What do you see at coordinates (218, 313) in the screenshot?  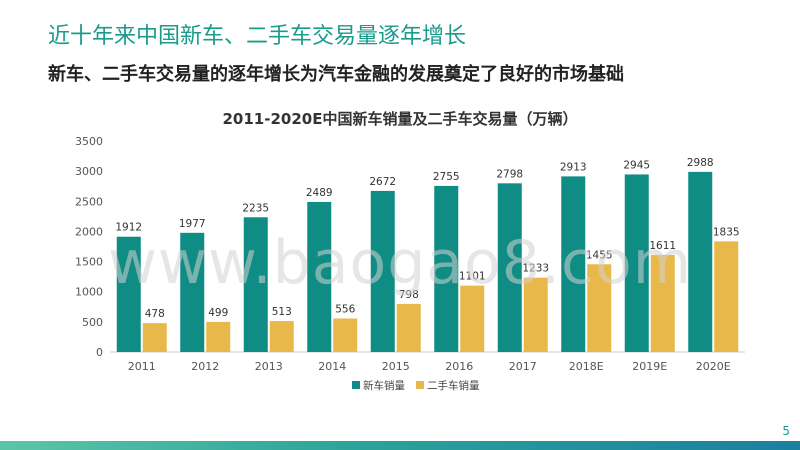 I see `data-label: 499` at bounding box center [218, 313].